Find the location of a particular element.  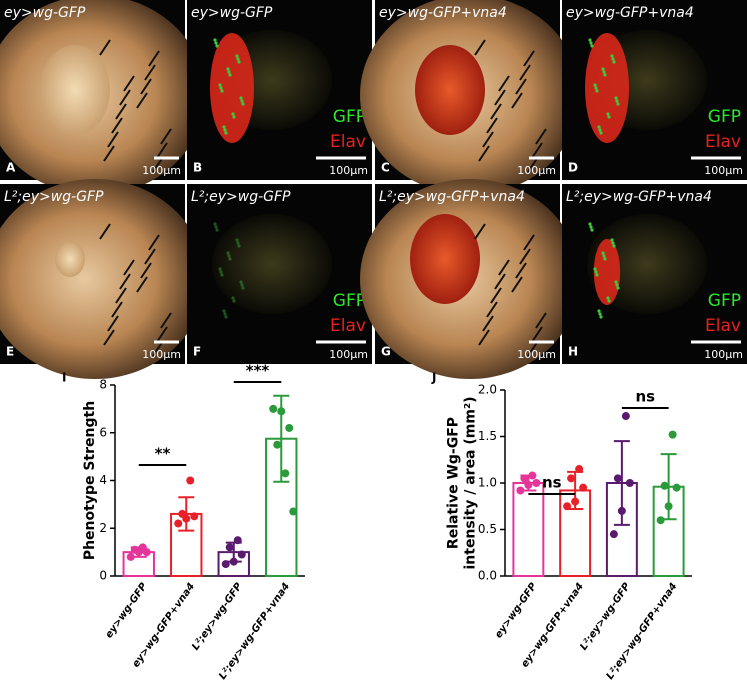

panel-letter: B is located at coordinates (197, 168).